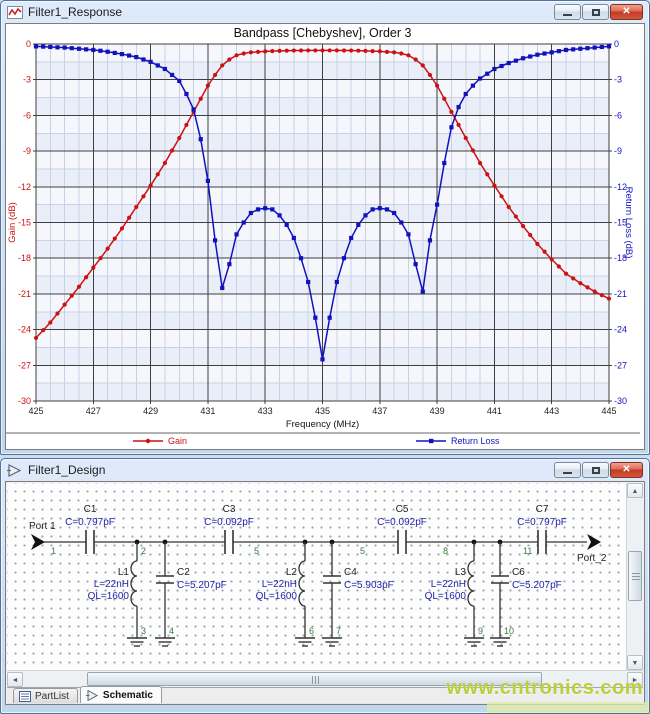  Describe the element at coordinates (542, 529) in the screenshot. I see `series-capacitor-c7: C7 C=0.797pF` at that location.